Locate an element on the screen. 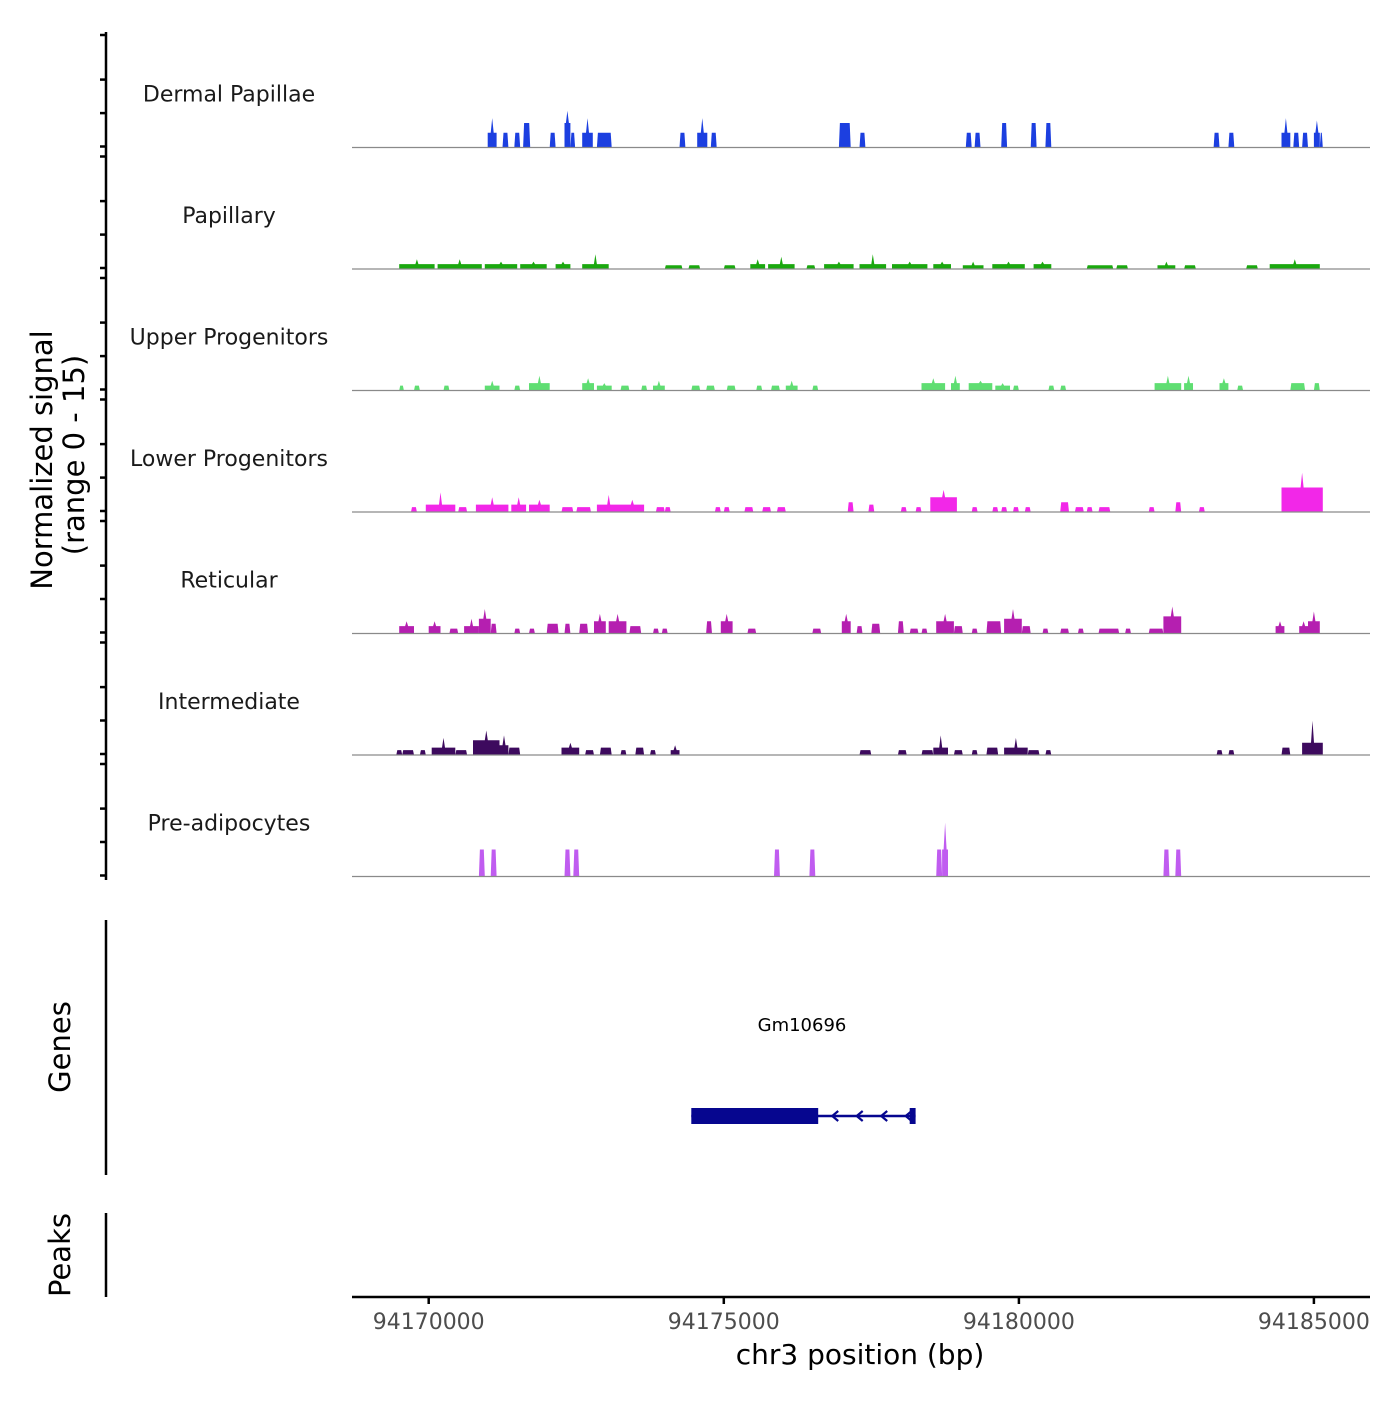 This screenshot has width=1400, height=1404. track-lower-progenitors: Lower Progenitors is located at coordinates (750, 480).